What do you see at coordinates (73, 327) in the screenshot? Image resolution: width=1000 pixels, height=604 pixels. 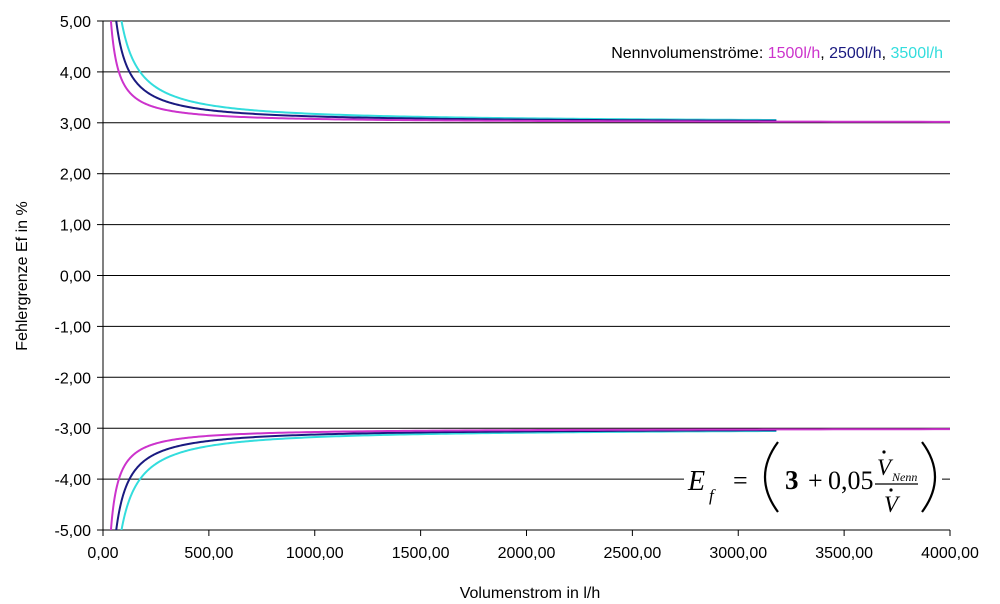 I see `y-tick-label: -1,00` at bounding box center [73, 327].